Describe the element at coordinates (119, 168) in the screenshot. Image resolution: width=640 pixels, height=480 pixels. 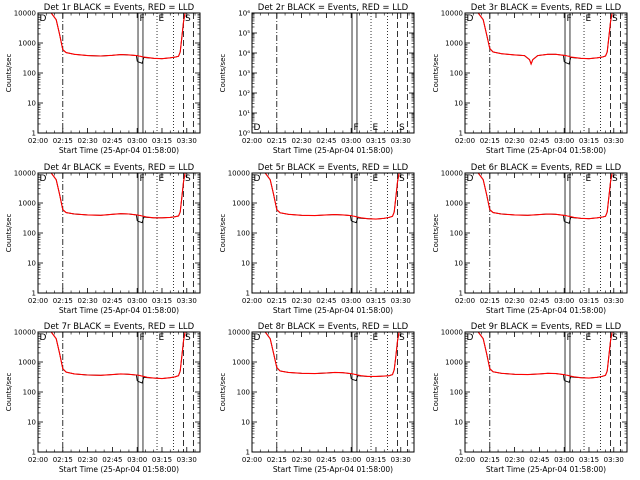
I see `panel-title: Det 4r BLACK = Events, RED = LLD` at that location.